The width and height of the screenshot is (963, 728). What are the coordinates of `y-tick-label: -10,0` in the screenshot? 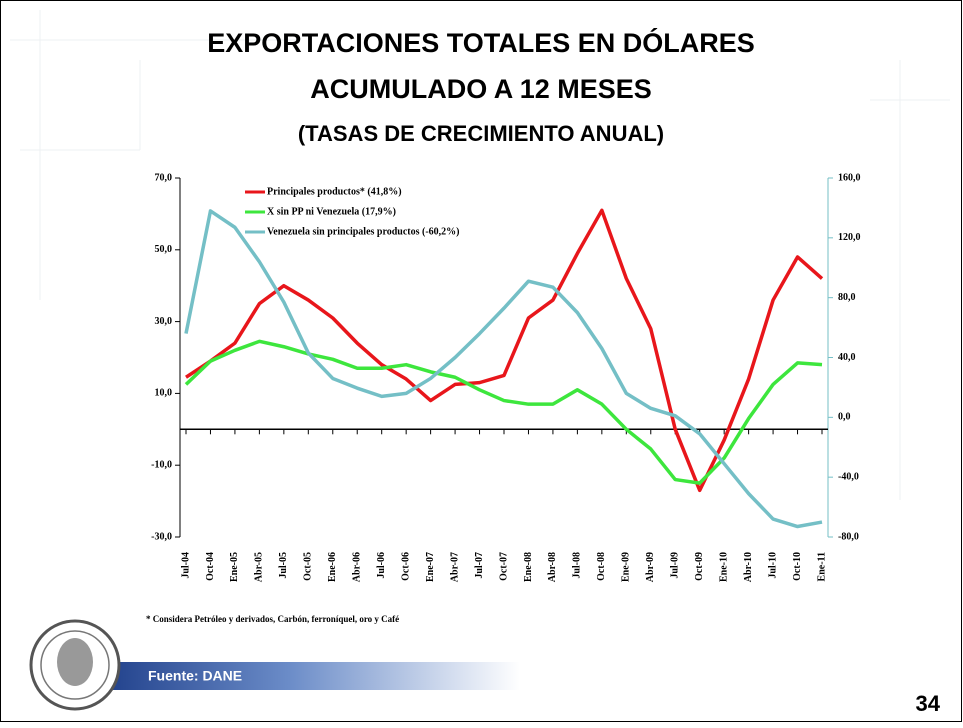 It's located at (161, 464).